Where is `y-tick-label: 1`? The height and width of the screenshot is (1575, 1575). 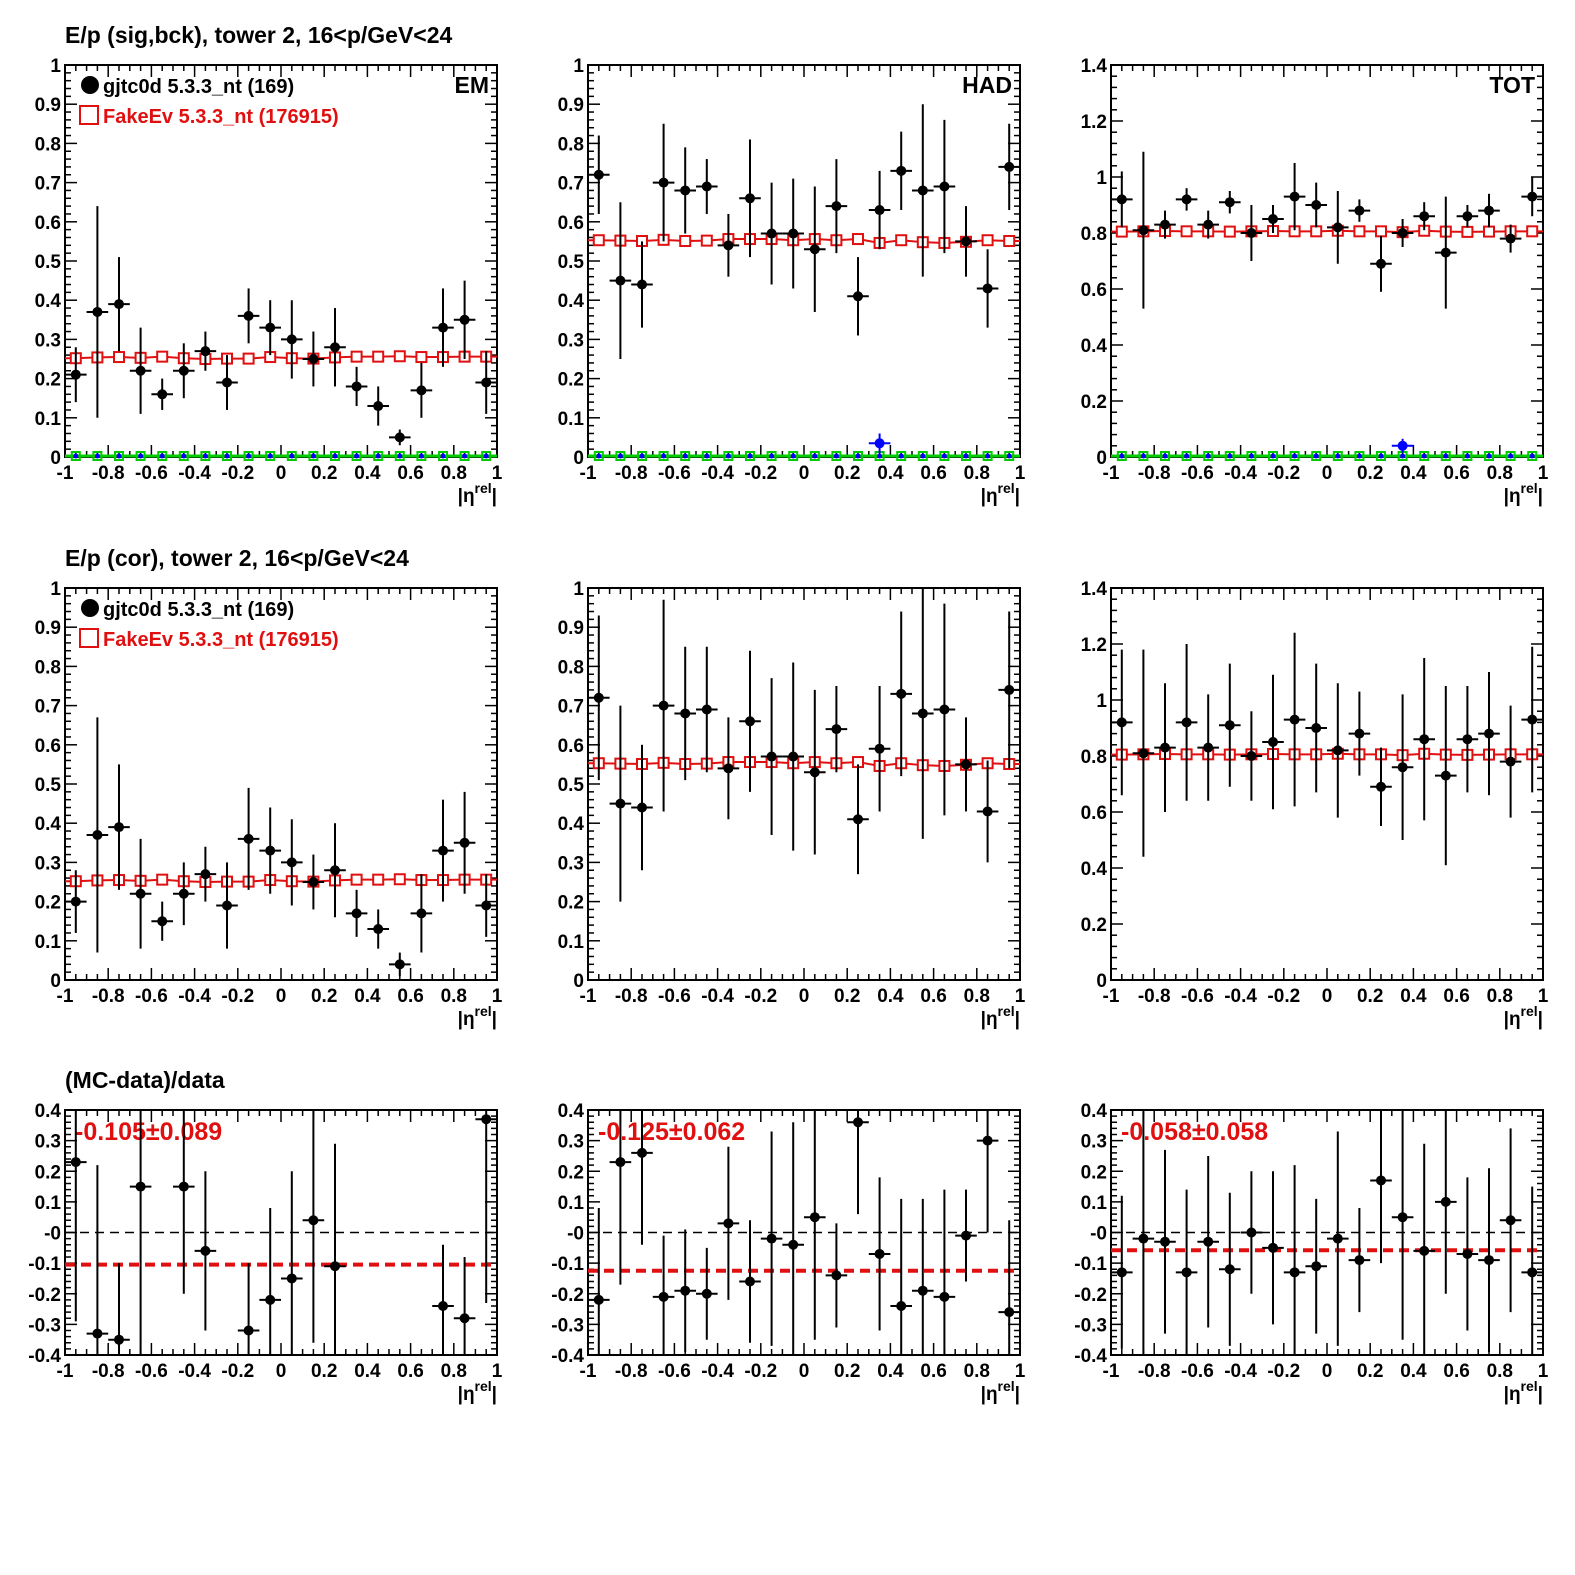 y-tick-label: 1 is located at coordinates (1101, 701).